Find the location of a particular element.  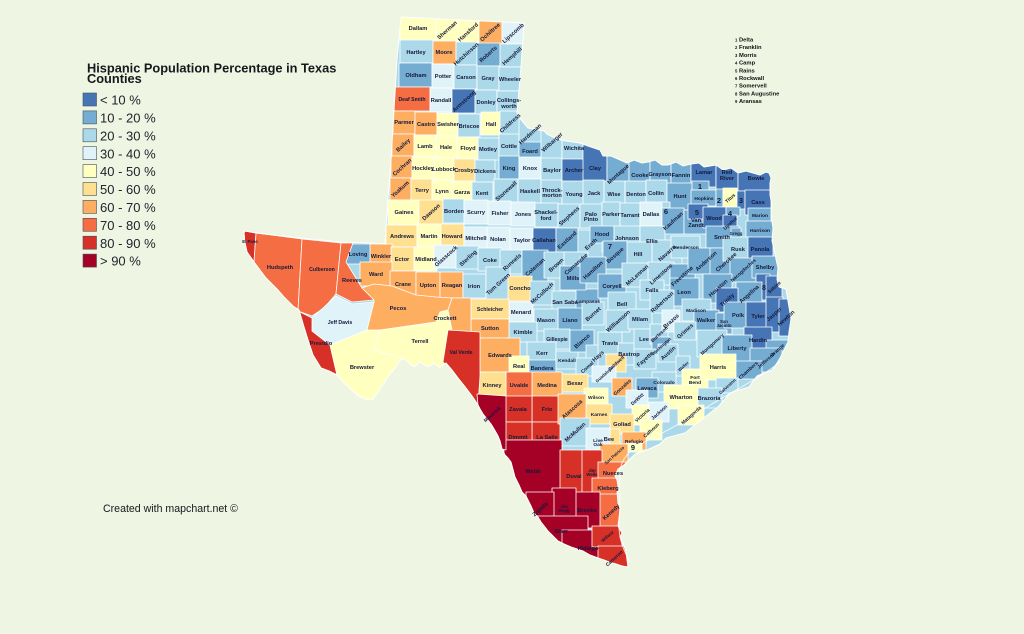

svg-text: Edwards is located at coordinates (500, 356).